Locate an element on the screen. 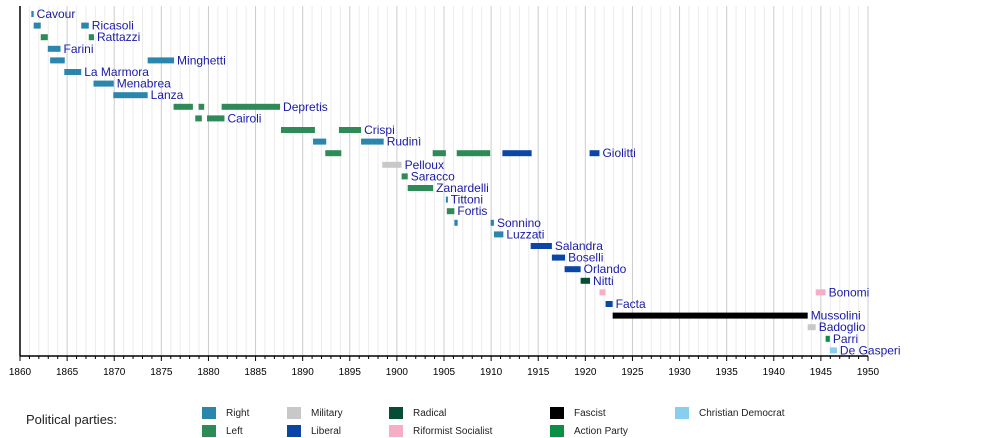 This screenshot has height=438, width=1000. legend-item: Christian Democrat is located at coordinates (730, 413).